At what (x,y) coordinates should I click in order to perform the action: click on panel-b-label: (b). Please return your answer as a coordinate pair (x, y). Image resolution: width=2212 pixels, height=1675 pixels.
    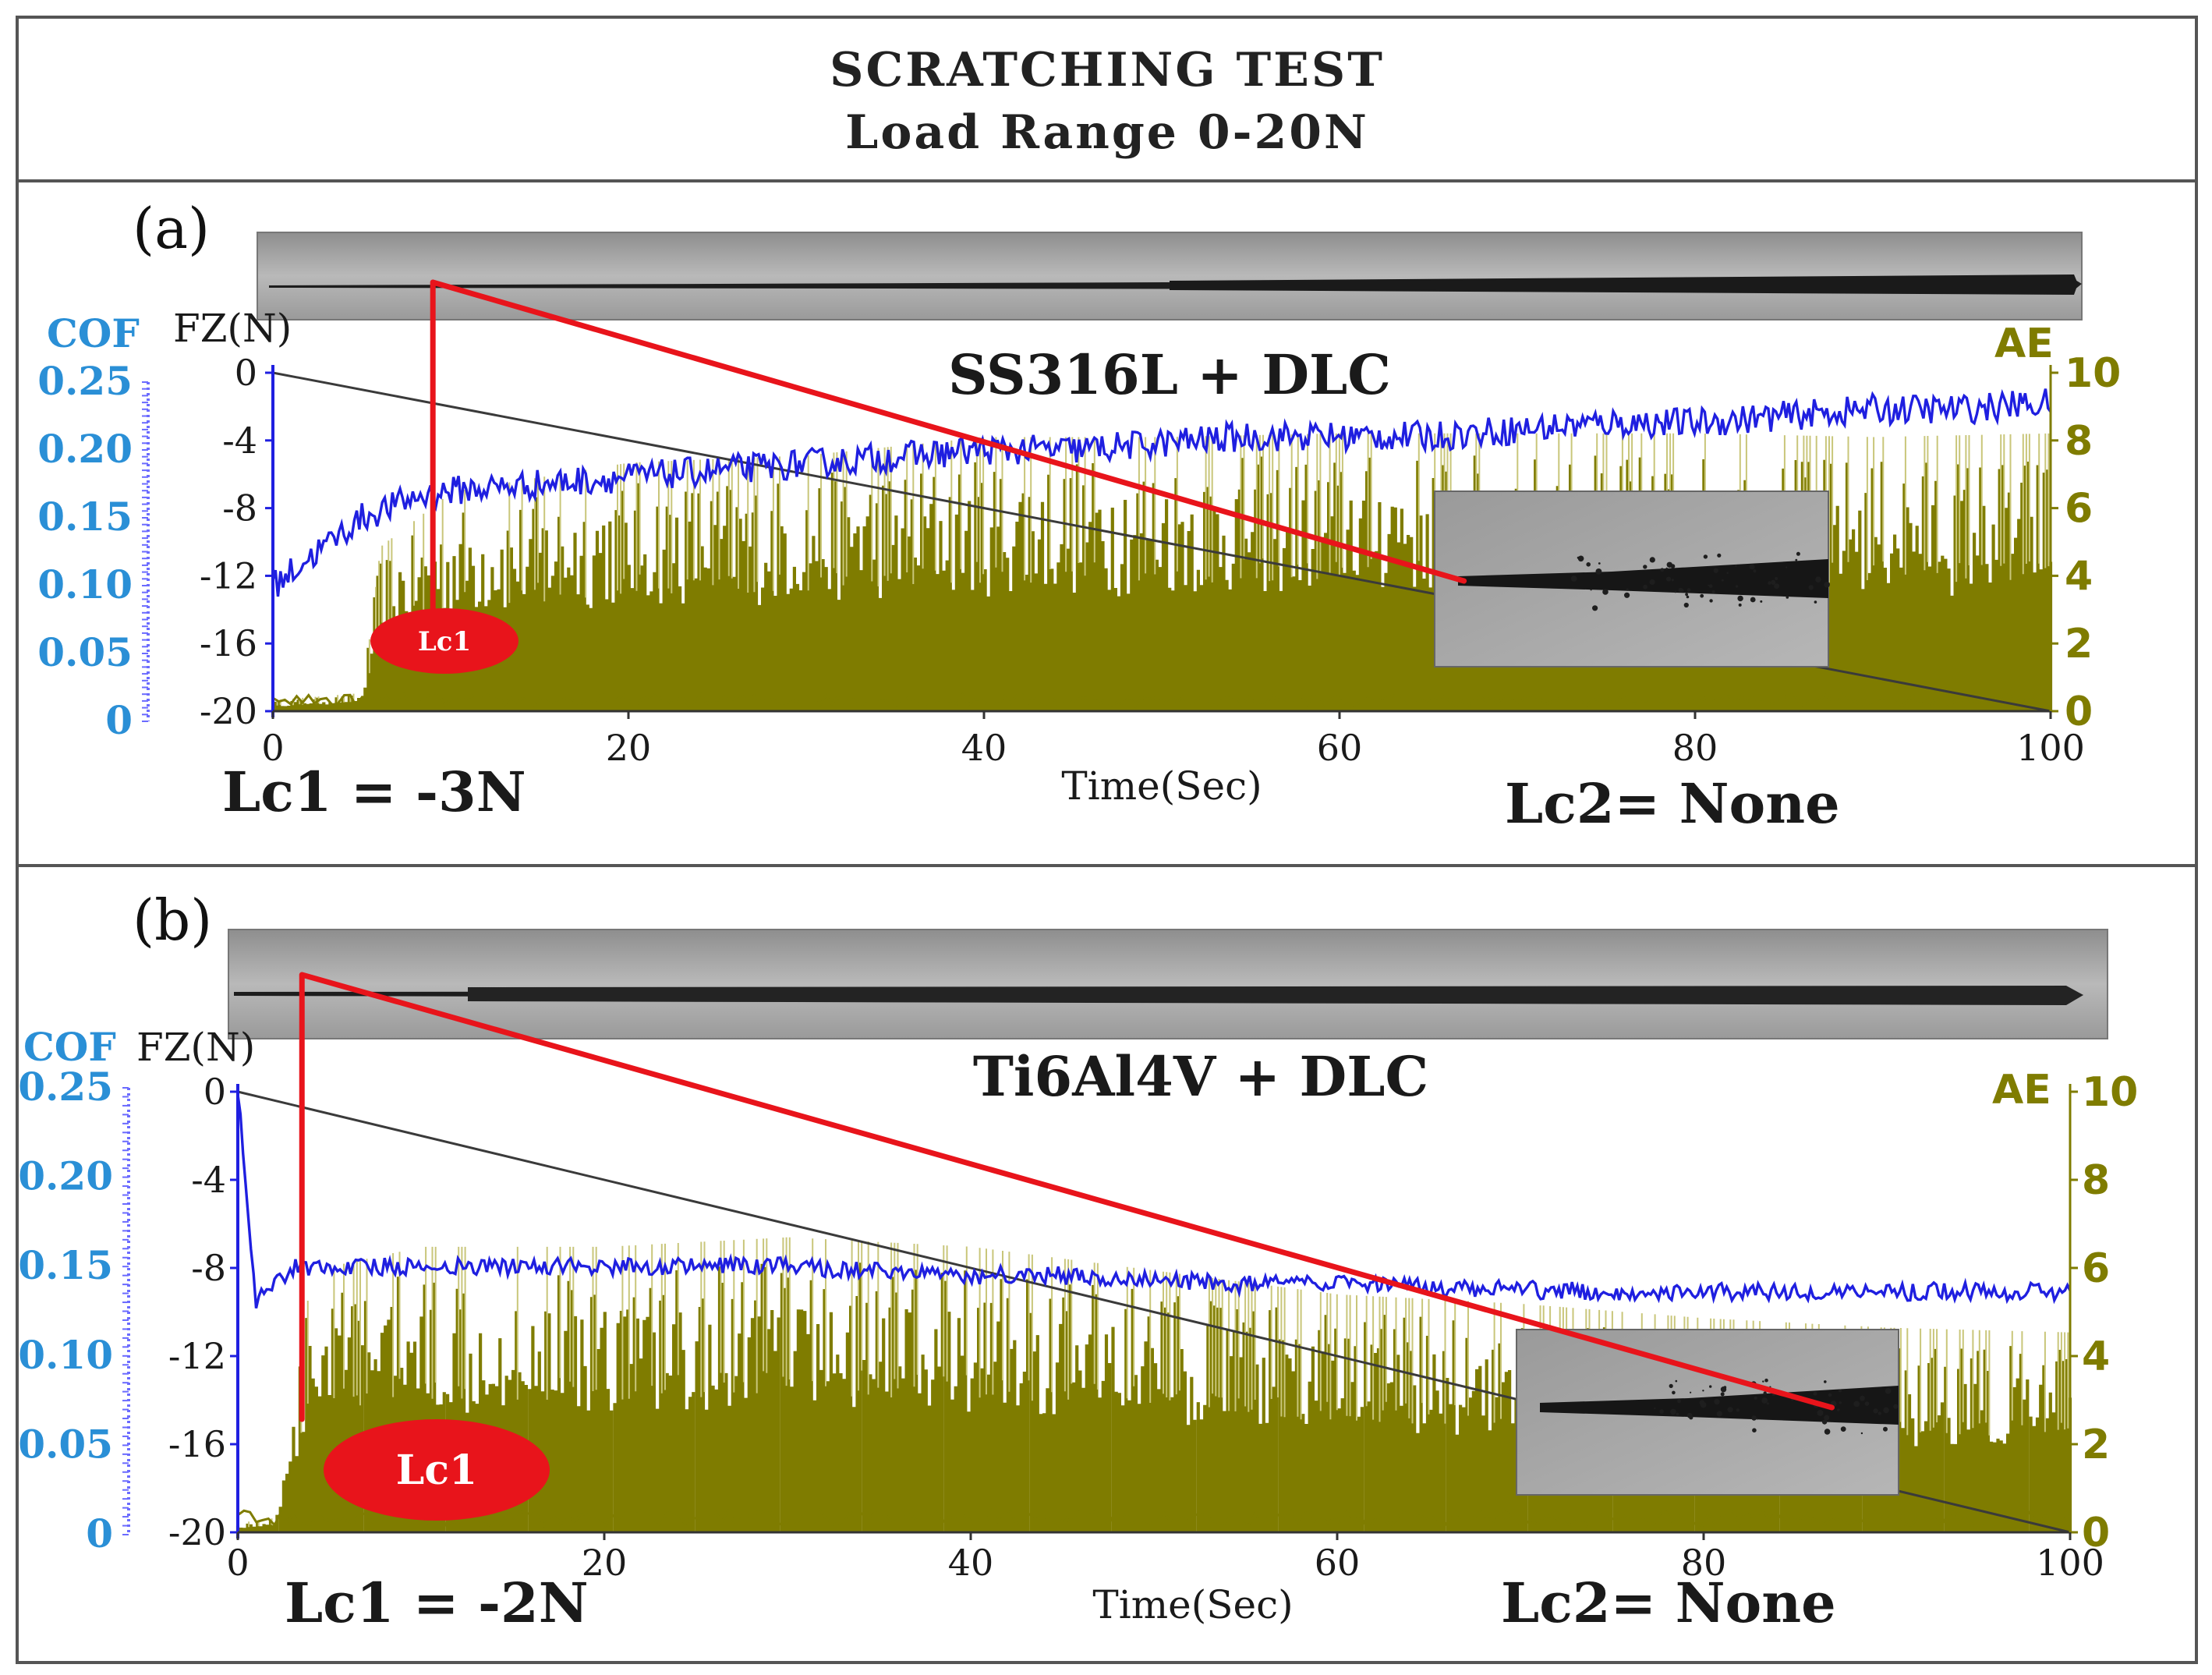
    Looking at the image, I should click on (173, 920).